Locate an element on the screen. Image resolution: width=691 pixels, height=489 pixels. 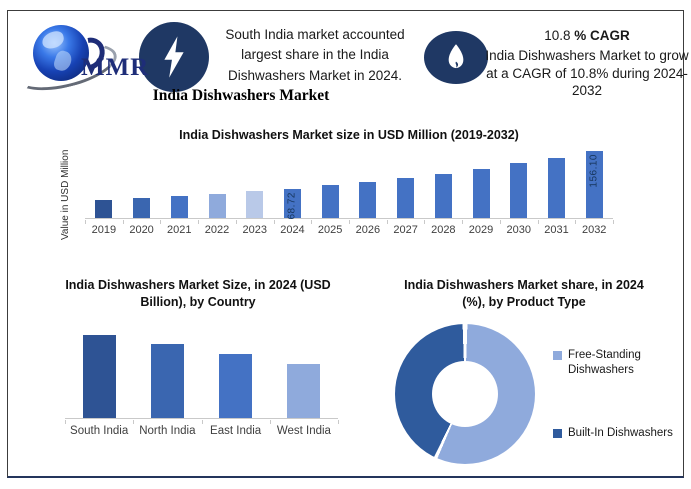
report-title: India Dishwashers Market is located at coordinates (241, 95).